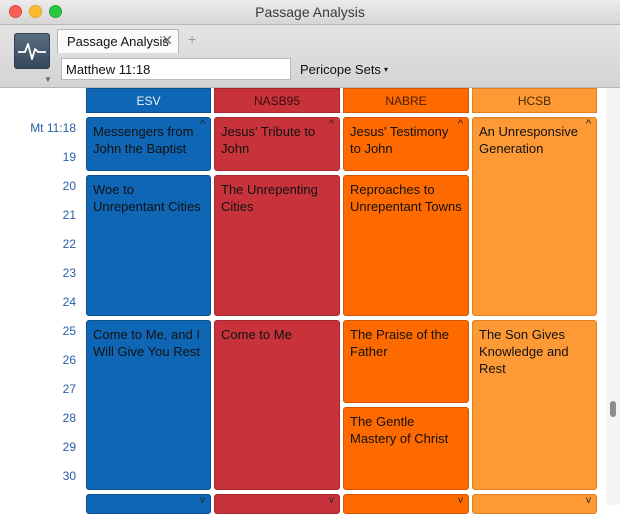 This screenshot has width=620, height=514. What do you see at coordinates (406, 198) in the screenshot?
I see `pericope-title: Reproaches to Unrepentant Towns` at bounding box center [406, 198].